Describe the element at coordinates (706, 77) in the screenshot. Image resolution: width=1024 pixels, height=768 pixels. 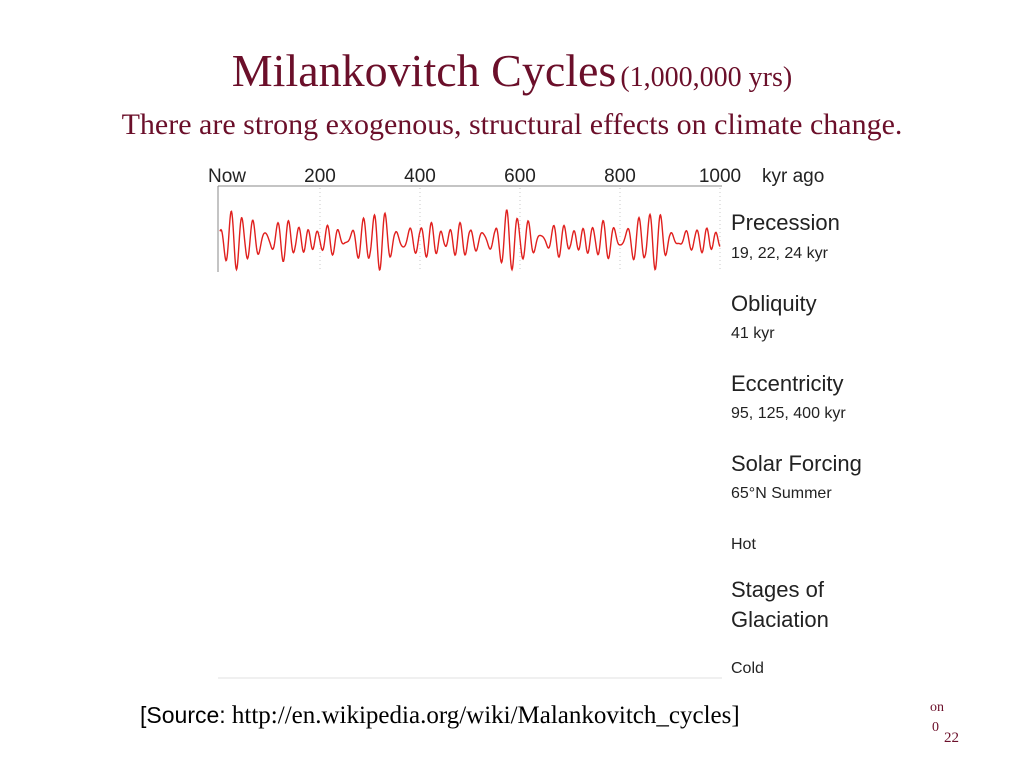
I see `title-sub: (1,000,000 yrs)` at that location.